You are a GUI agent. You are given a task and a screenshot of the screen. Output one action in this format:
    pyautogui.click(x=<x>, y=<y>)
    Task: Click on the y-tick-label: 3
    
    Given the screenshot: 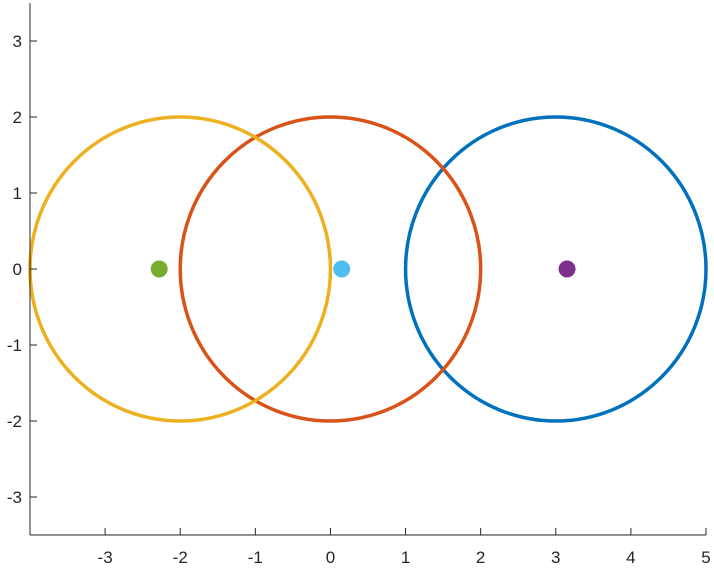 What is the action you would take?
    pyautogui.click(x=17, y=41)
    